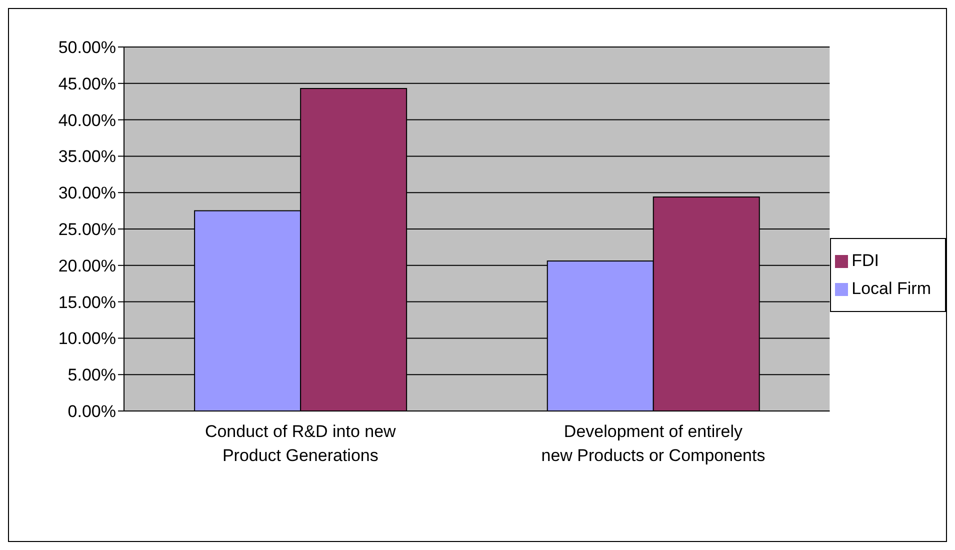  I want to click on y-tick-label: 10.00%, so click(87, 338).